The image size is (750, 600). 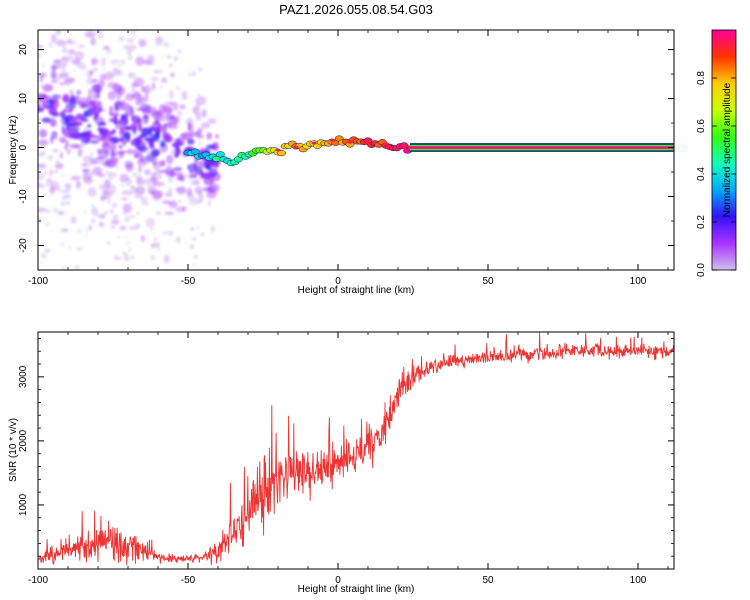 What do you see at coordinates (129, 135) in the screenshot?
I see `spectrogram-blobs` at bounding box center [129, 135].